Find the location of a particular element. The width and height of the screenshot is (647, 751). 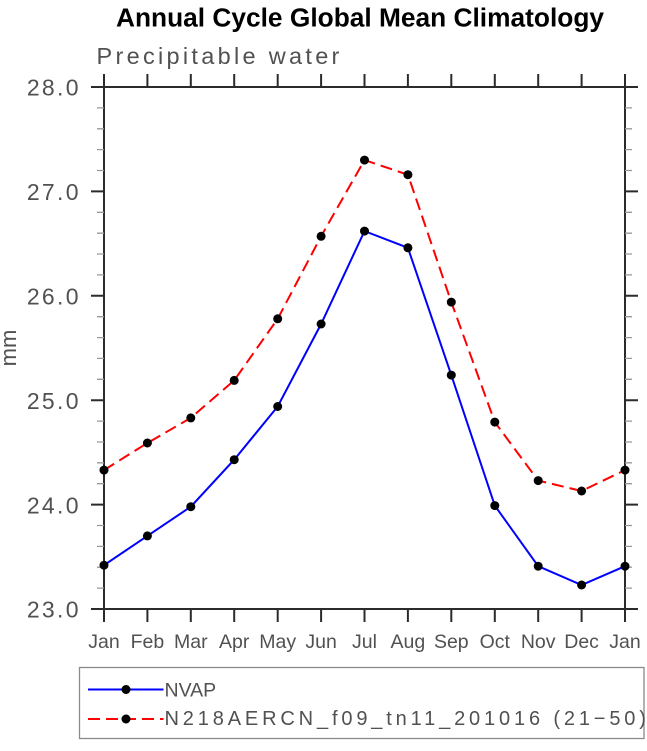

svg-text: 24.0 is located at coordinates (54, 505).